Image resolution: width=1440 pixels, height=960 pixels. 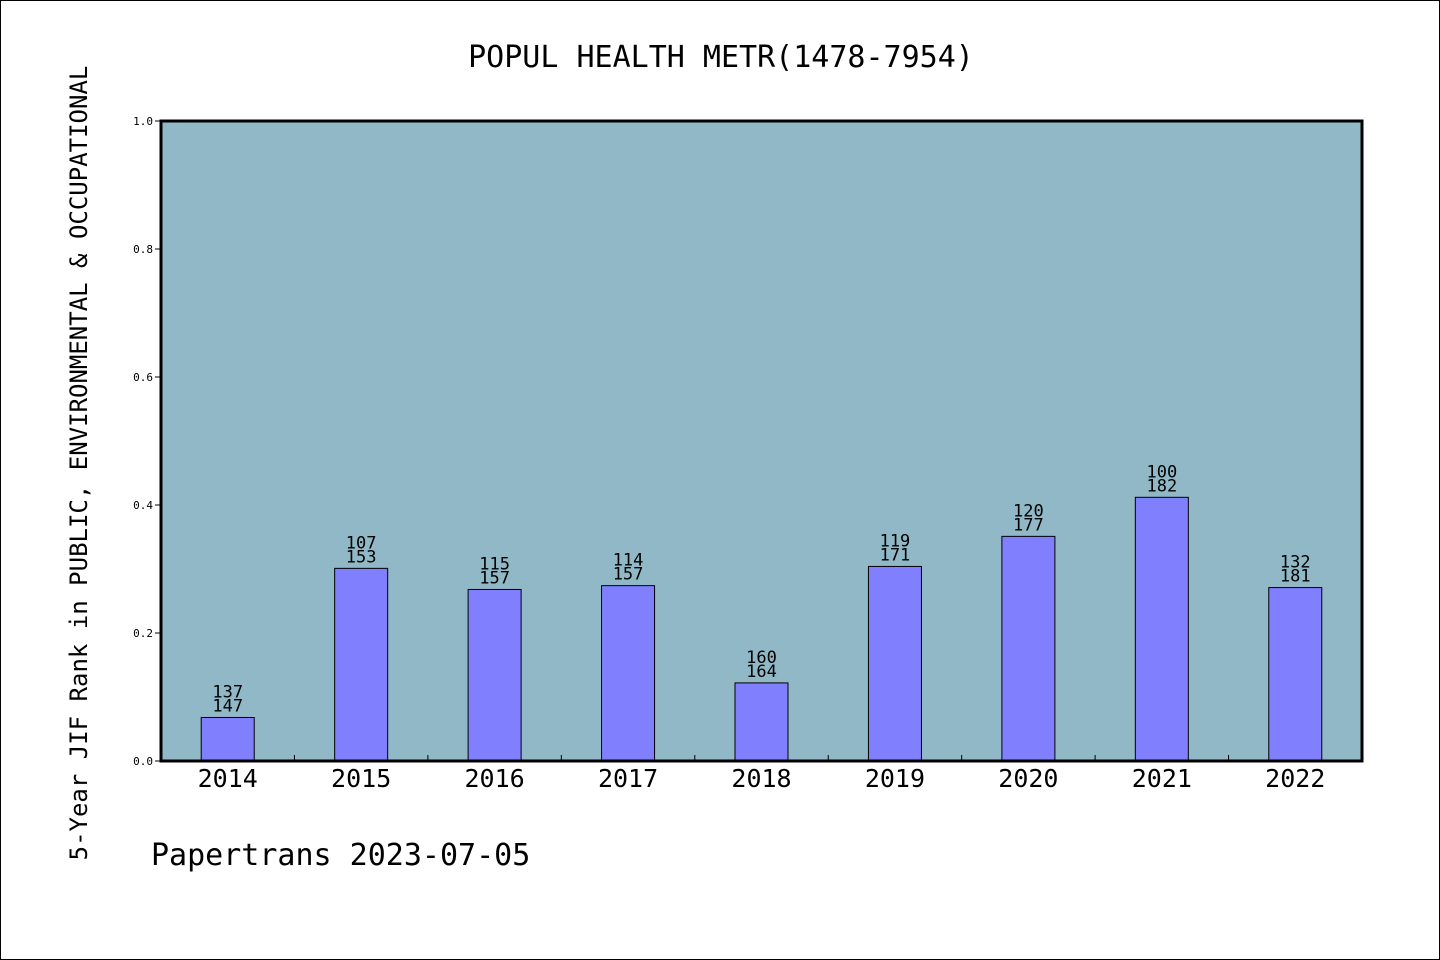 What do you see at coordinates (1028, 525) in the screenshot?
I see `bar-label-total: 177` at bounding box center [1028, 525].